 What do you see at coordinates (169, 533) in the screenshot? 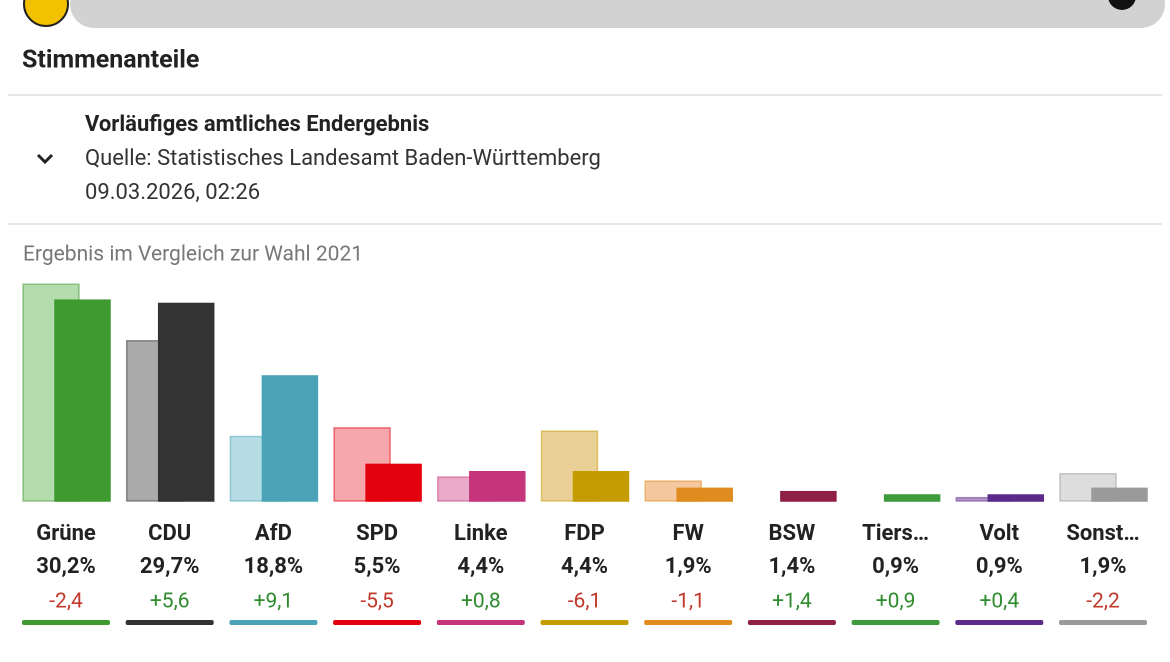
I see `party-label: CDU` at bounding box center [169, 533].